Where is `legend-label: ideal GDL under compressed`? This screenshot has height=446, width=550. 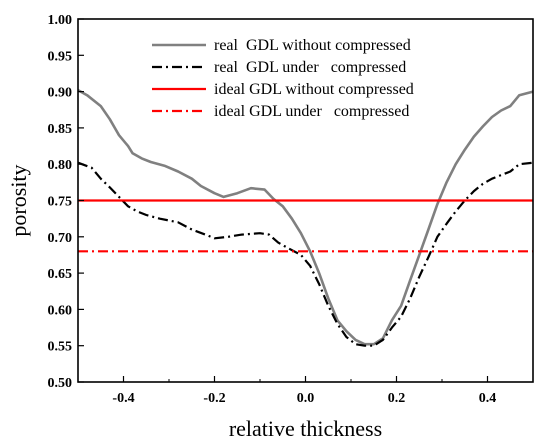
legend-label: ideal GDL under compressed is located at coordinates (311, 111).